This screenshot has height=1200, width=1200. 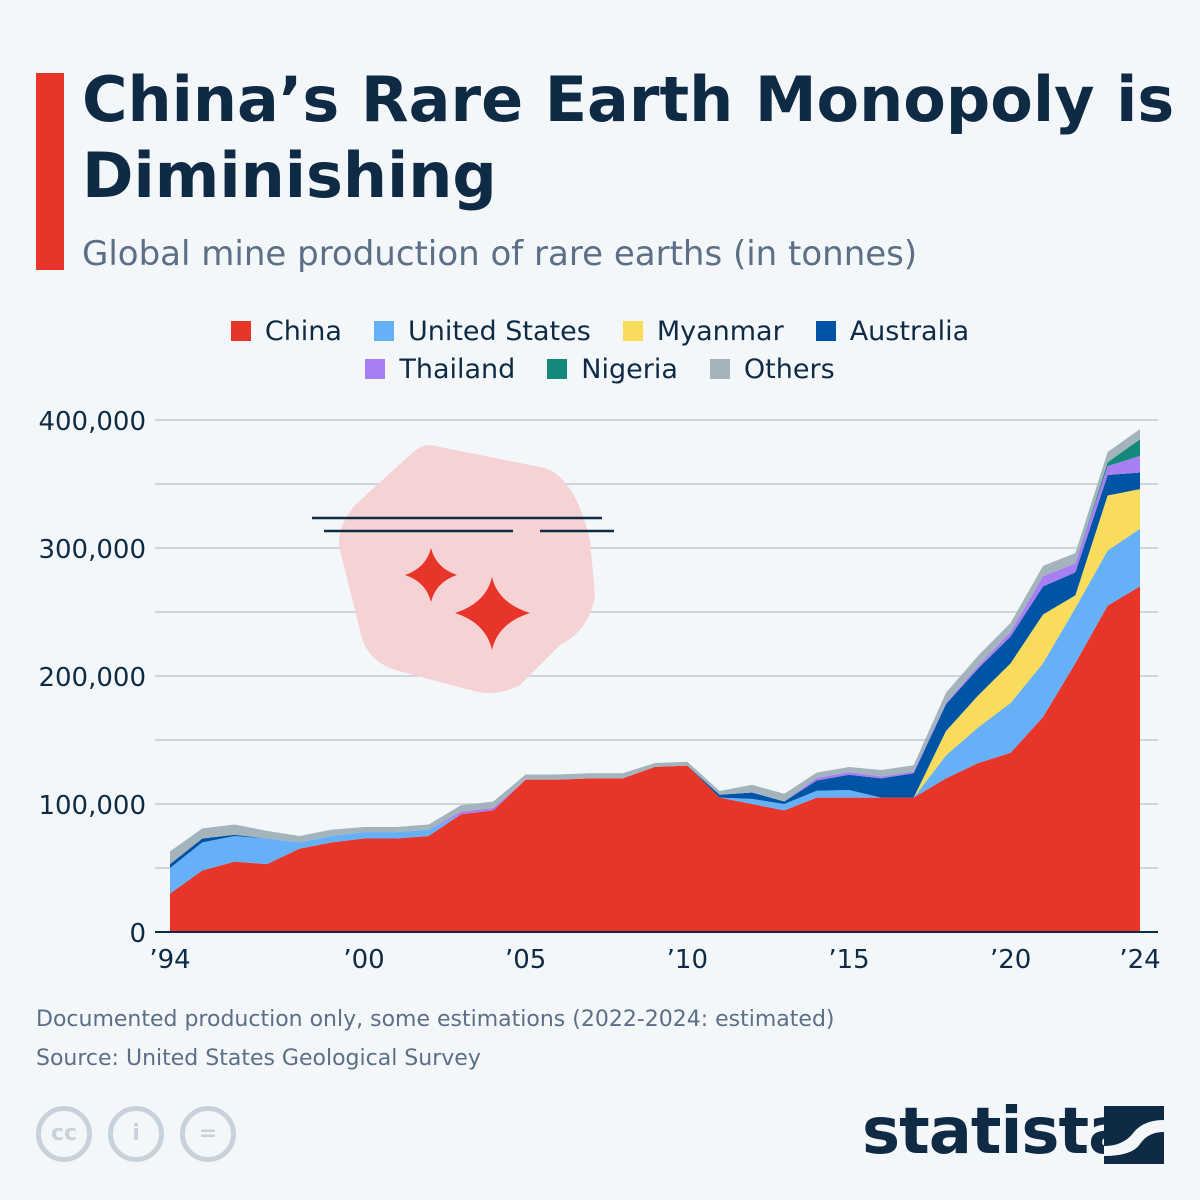 I want to click on legend-label: Australia, so click(x=909, y=331).